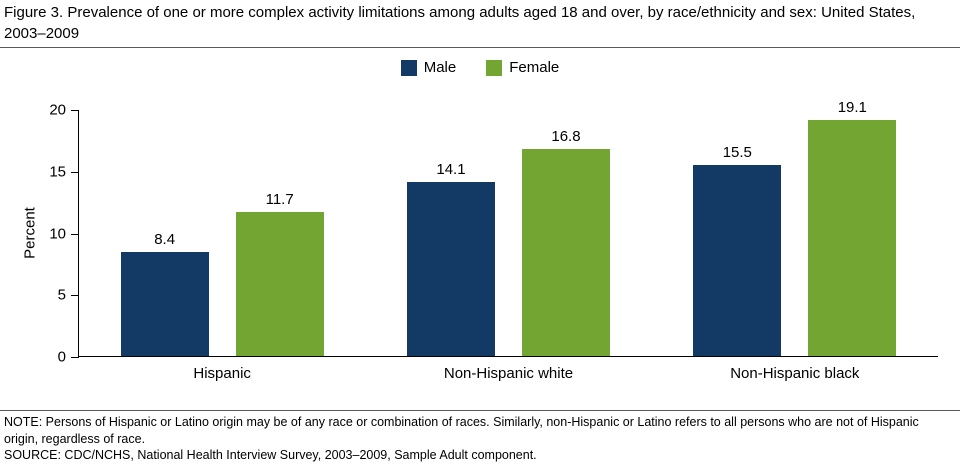 The height and width of the screenshot is (466, 960). I want to click on bar-column-female: 19.1, so click(852, 227).